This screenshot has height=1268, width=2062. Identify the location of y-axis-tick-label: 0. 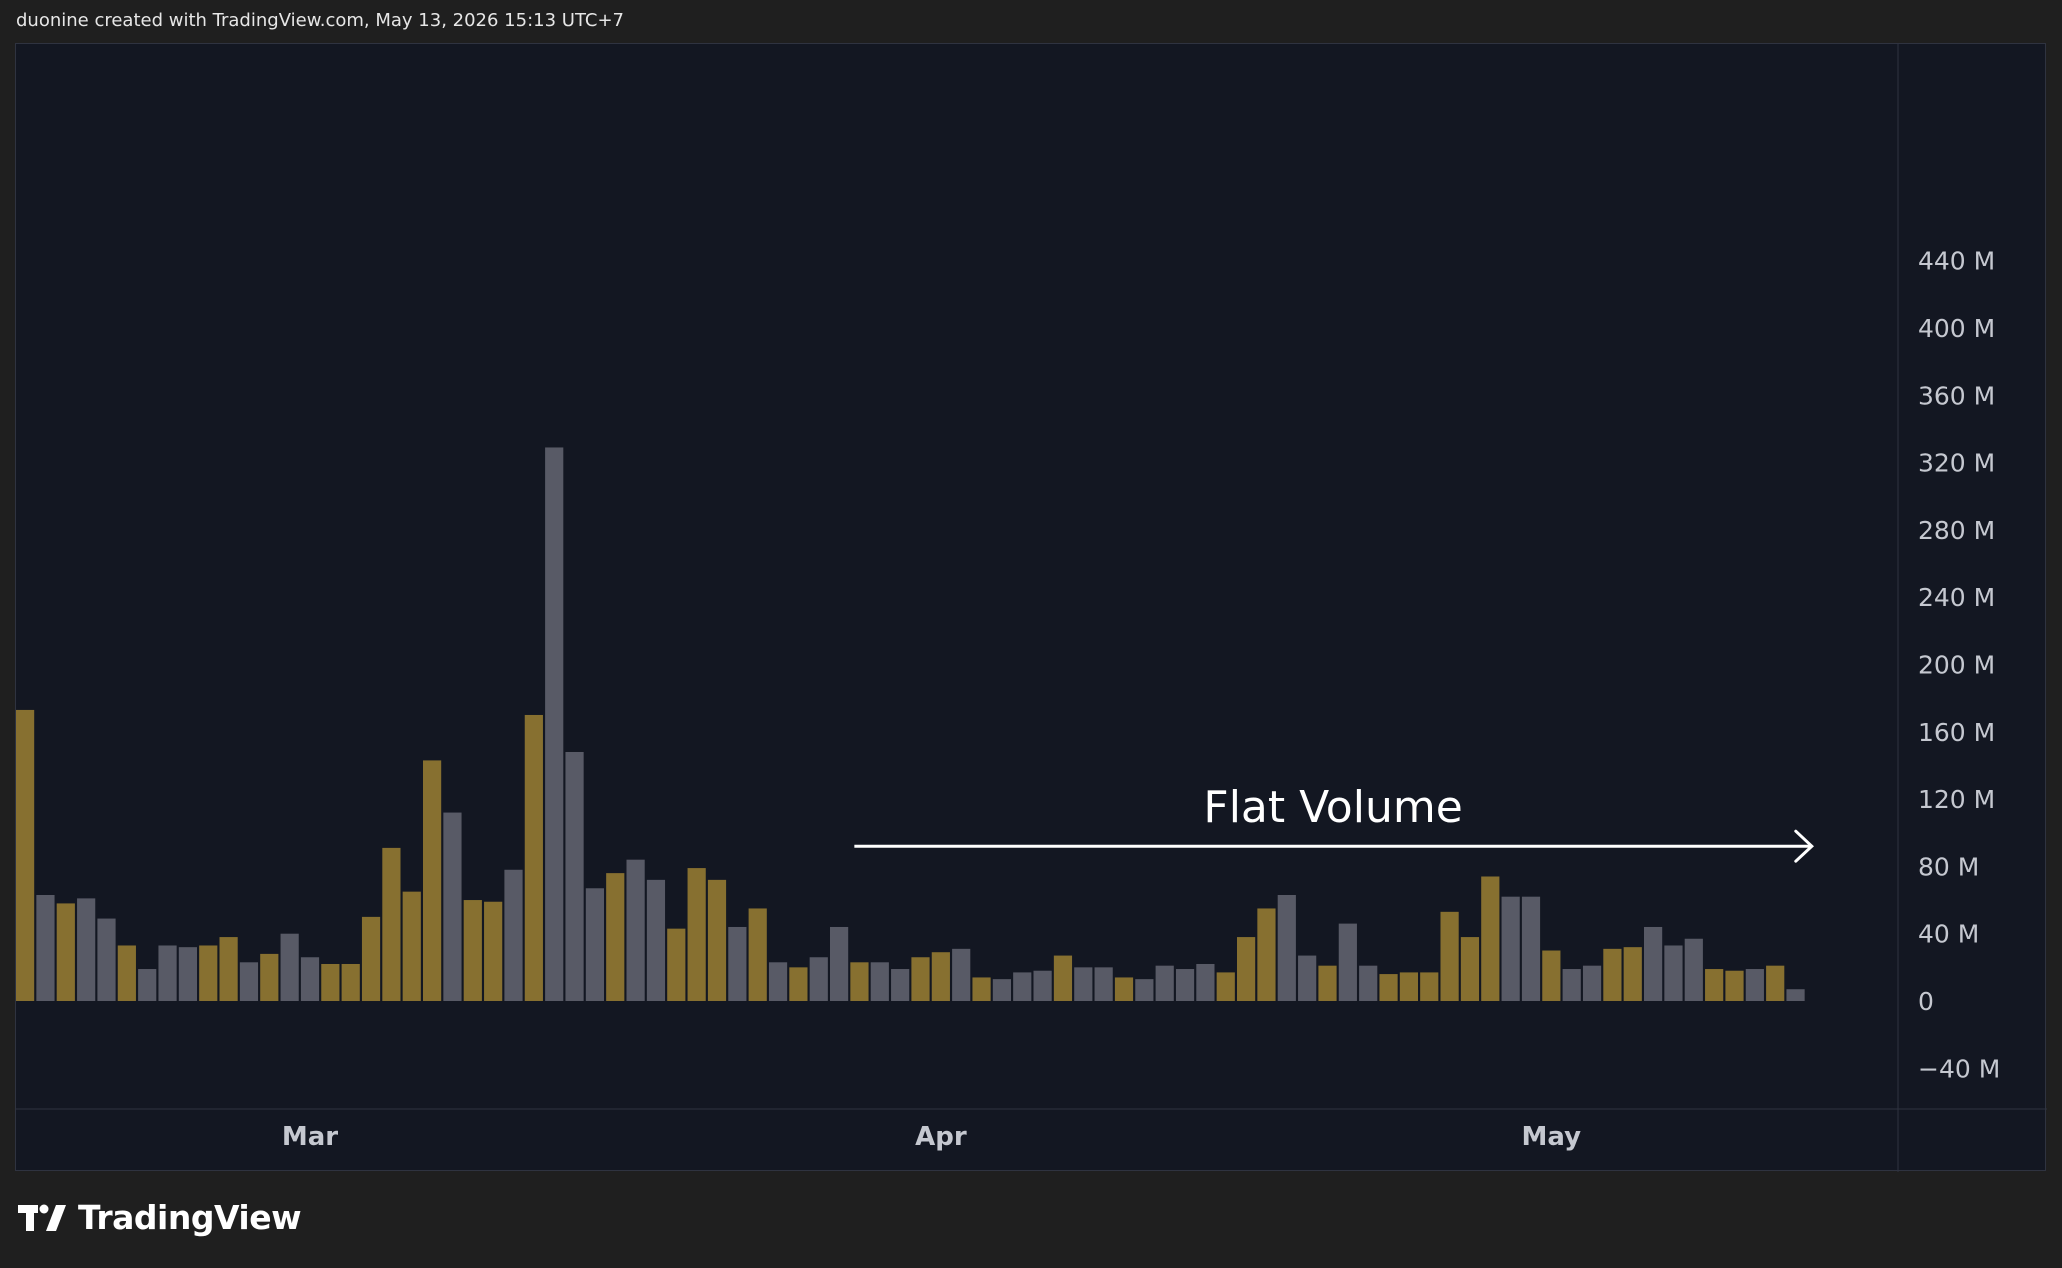
(1926, 1001).